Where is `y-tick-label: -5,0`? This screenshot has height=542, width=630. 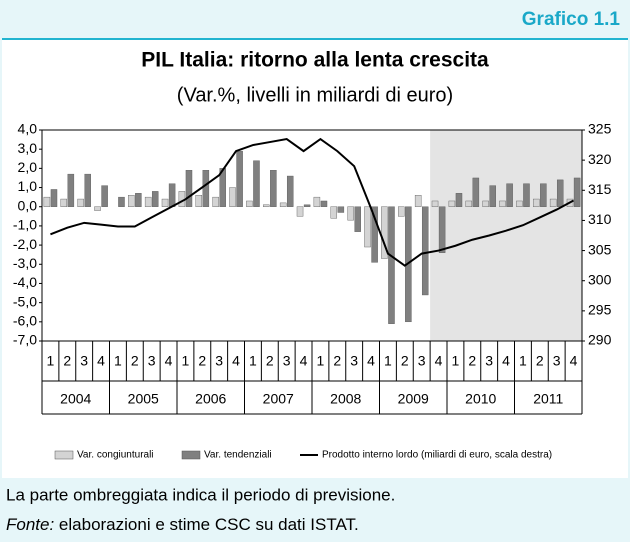
y-tick-label: -5,0 is located at coordinates (25, 301).